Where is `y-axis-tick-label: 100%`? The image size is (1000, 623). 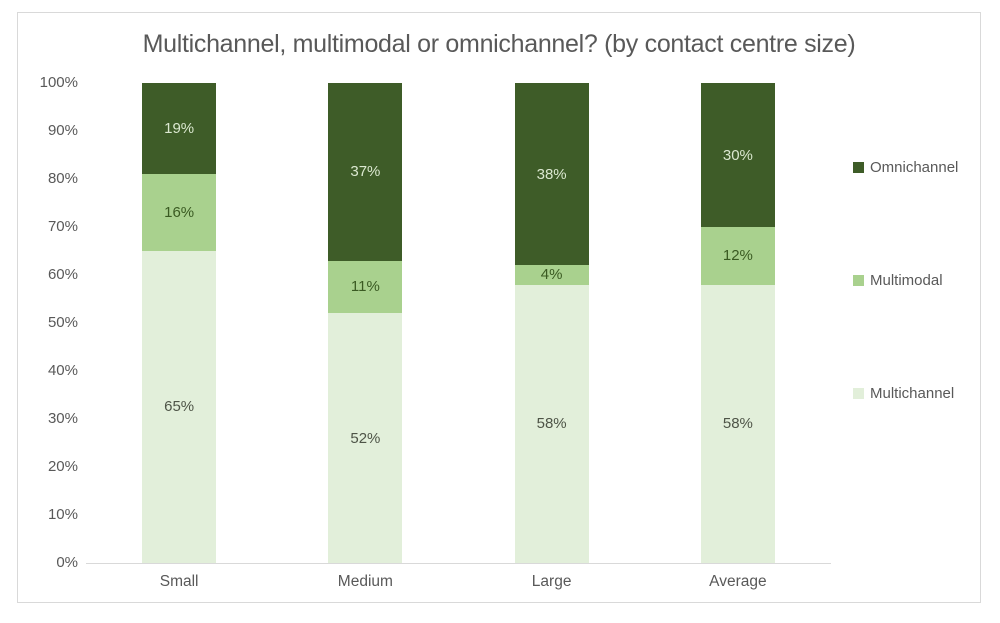
y-axis-tick-label: 100% is located at coordinates (58, 82).